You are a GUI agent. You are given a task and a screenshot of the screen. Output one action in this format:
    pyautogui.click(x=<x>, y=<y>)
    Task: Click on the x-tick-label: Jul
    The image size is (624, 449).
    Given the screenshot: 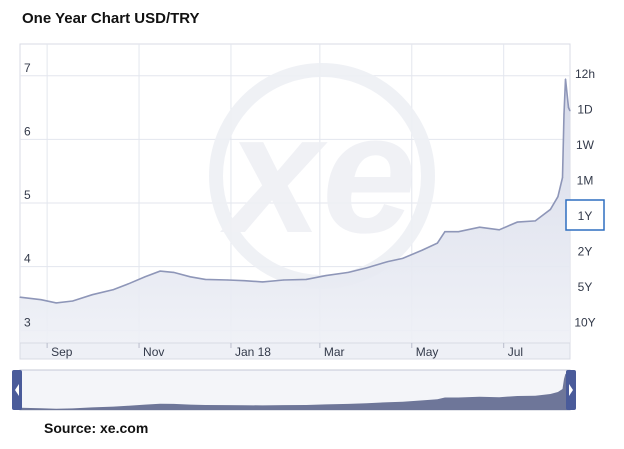 What is the action you would take?
    pyautogui.click(x=515, y=352)
    